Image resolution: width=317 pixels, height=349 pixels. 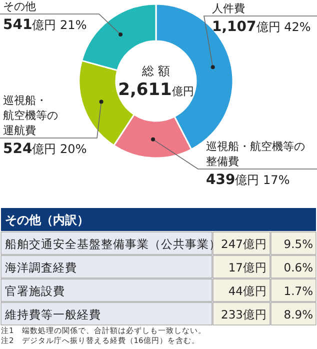 I want to click on slice-label: 巡視船・航空機等の整備費, so click(x=255, y=154).